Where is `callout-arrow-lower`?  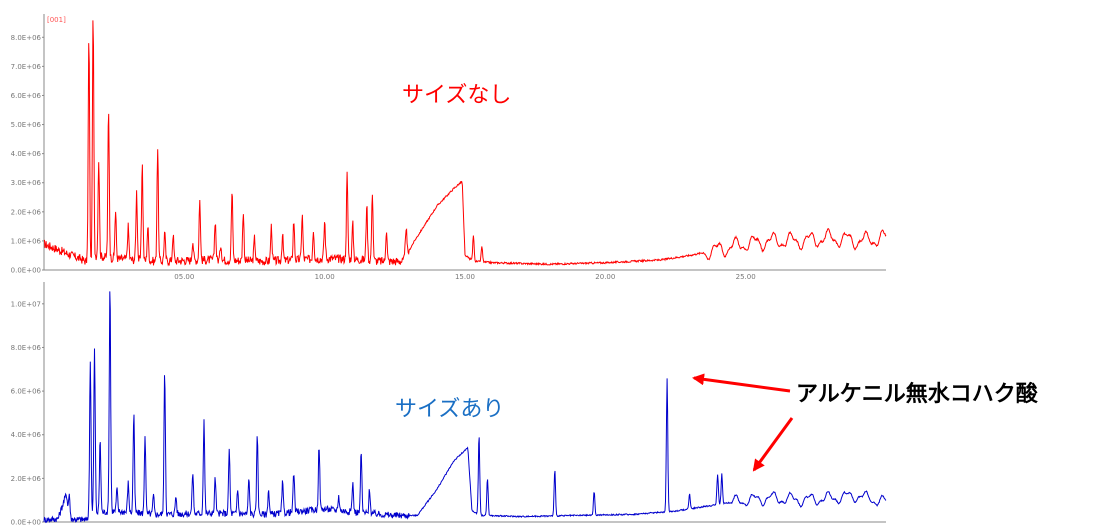
callout-arrow-lower is located at coordinates (773, 444).